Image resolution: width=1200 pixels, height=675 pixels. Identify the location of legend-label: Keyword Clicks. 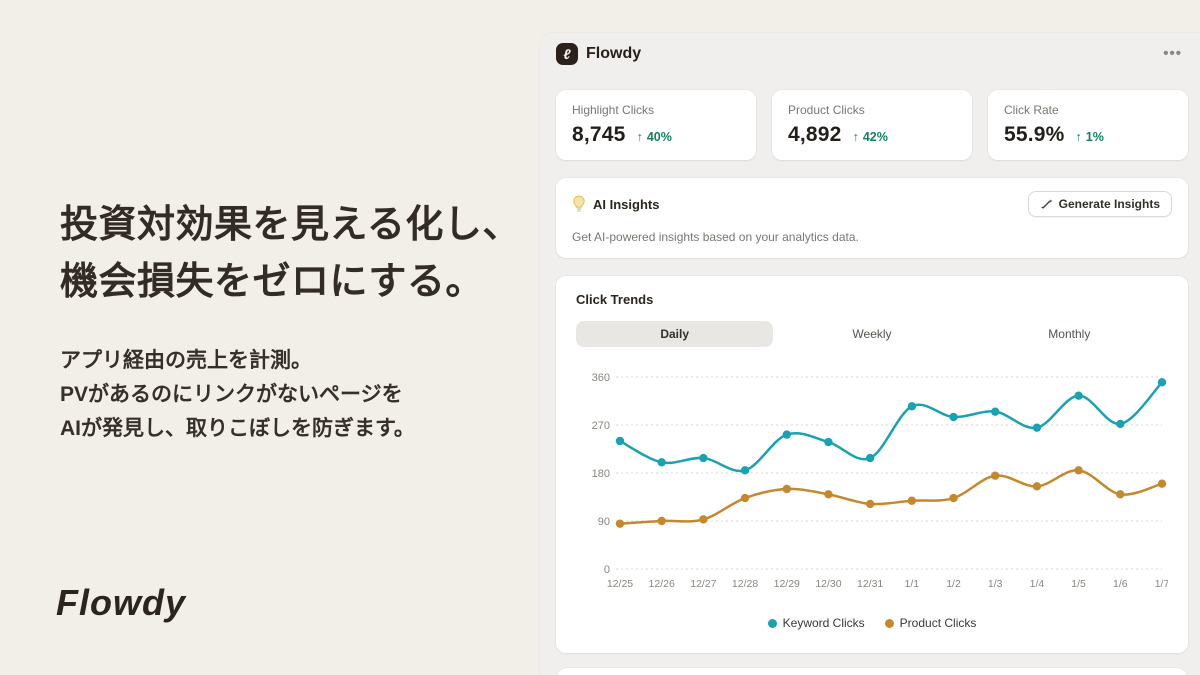
(823, 623).